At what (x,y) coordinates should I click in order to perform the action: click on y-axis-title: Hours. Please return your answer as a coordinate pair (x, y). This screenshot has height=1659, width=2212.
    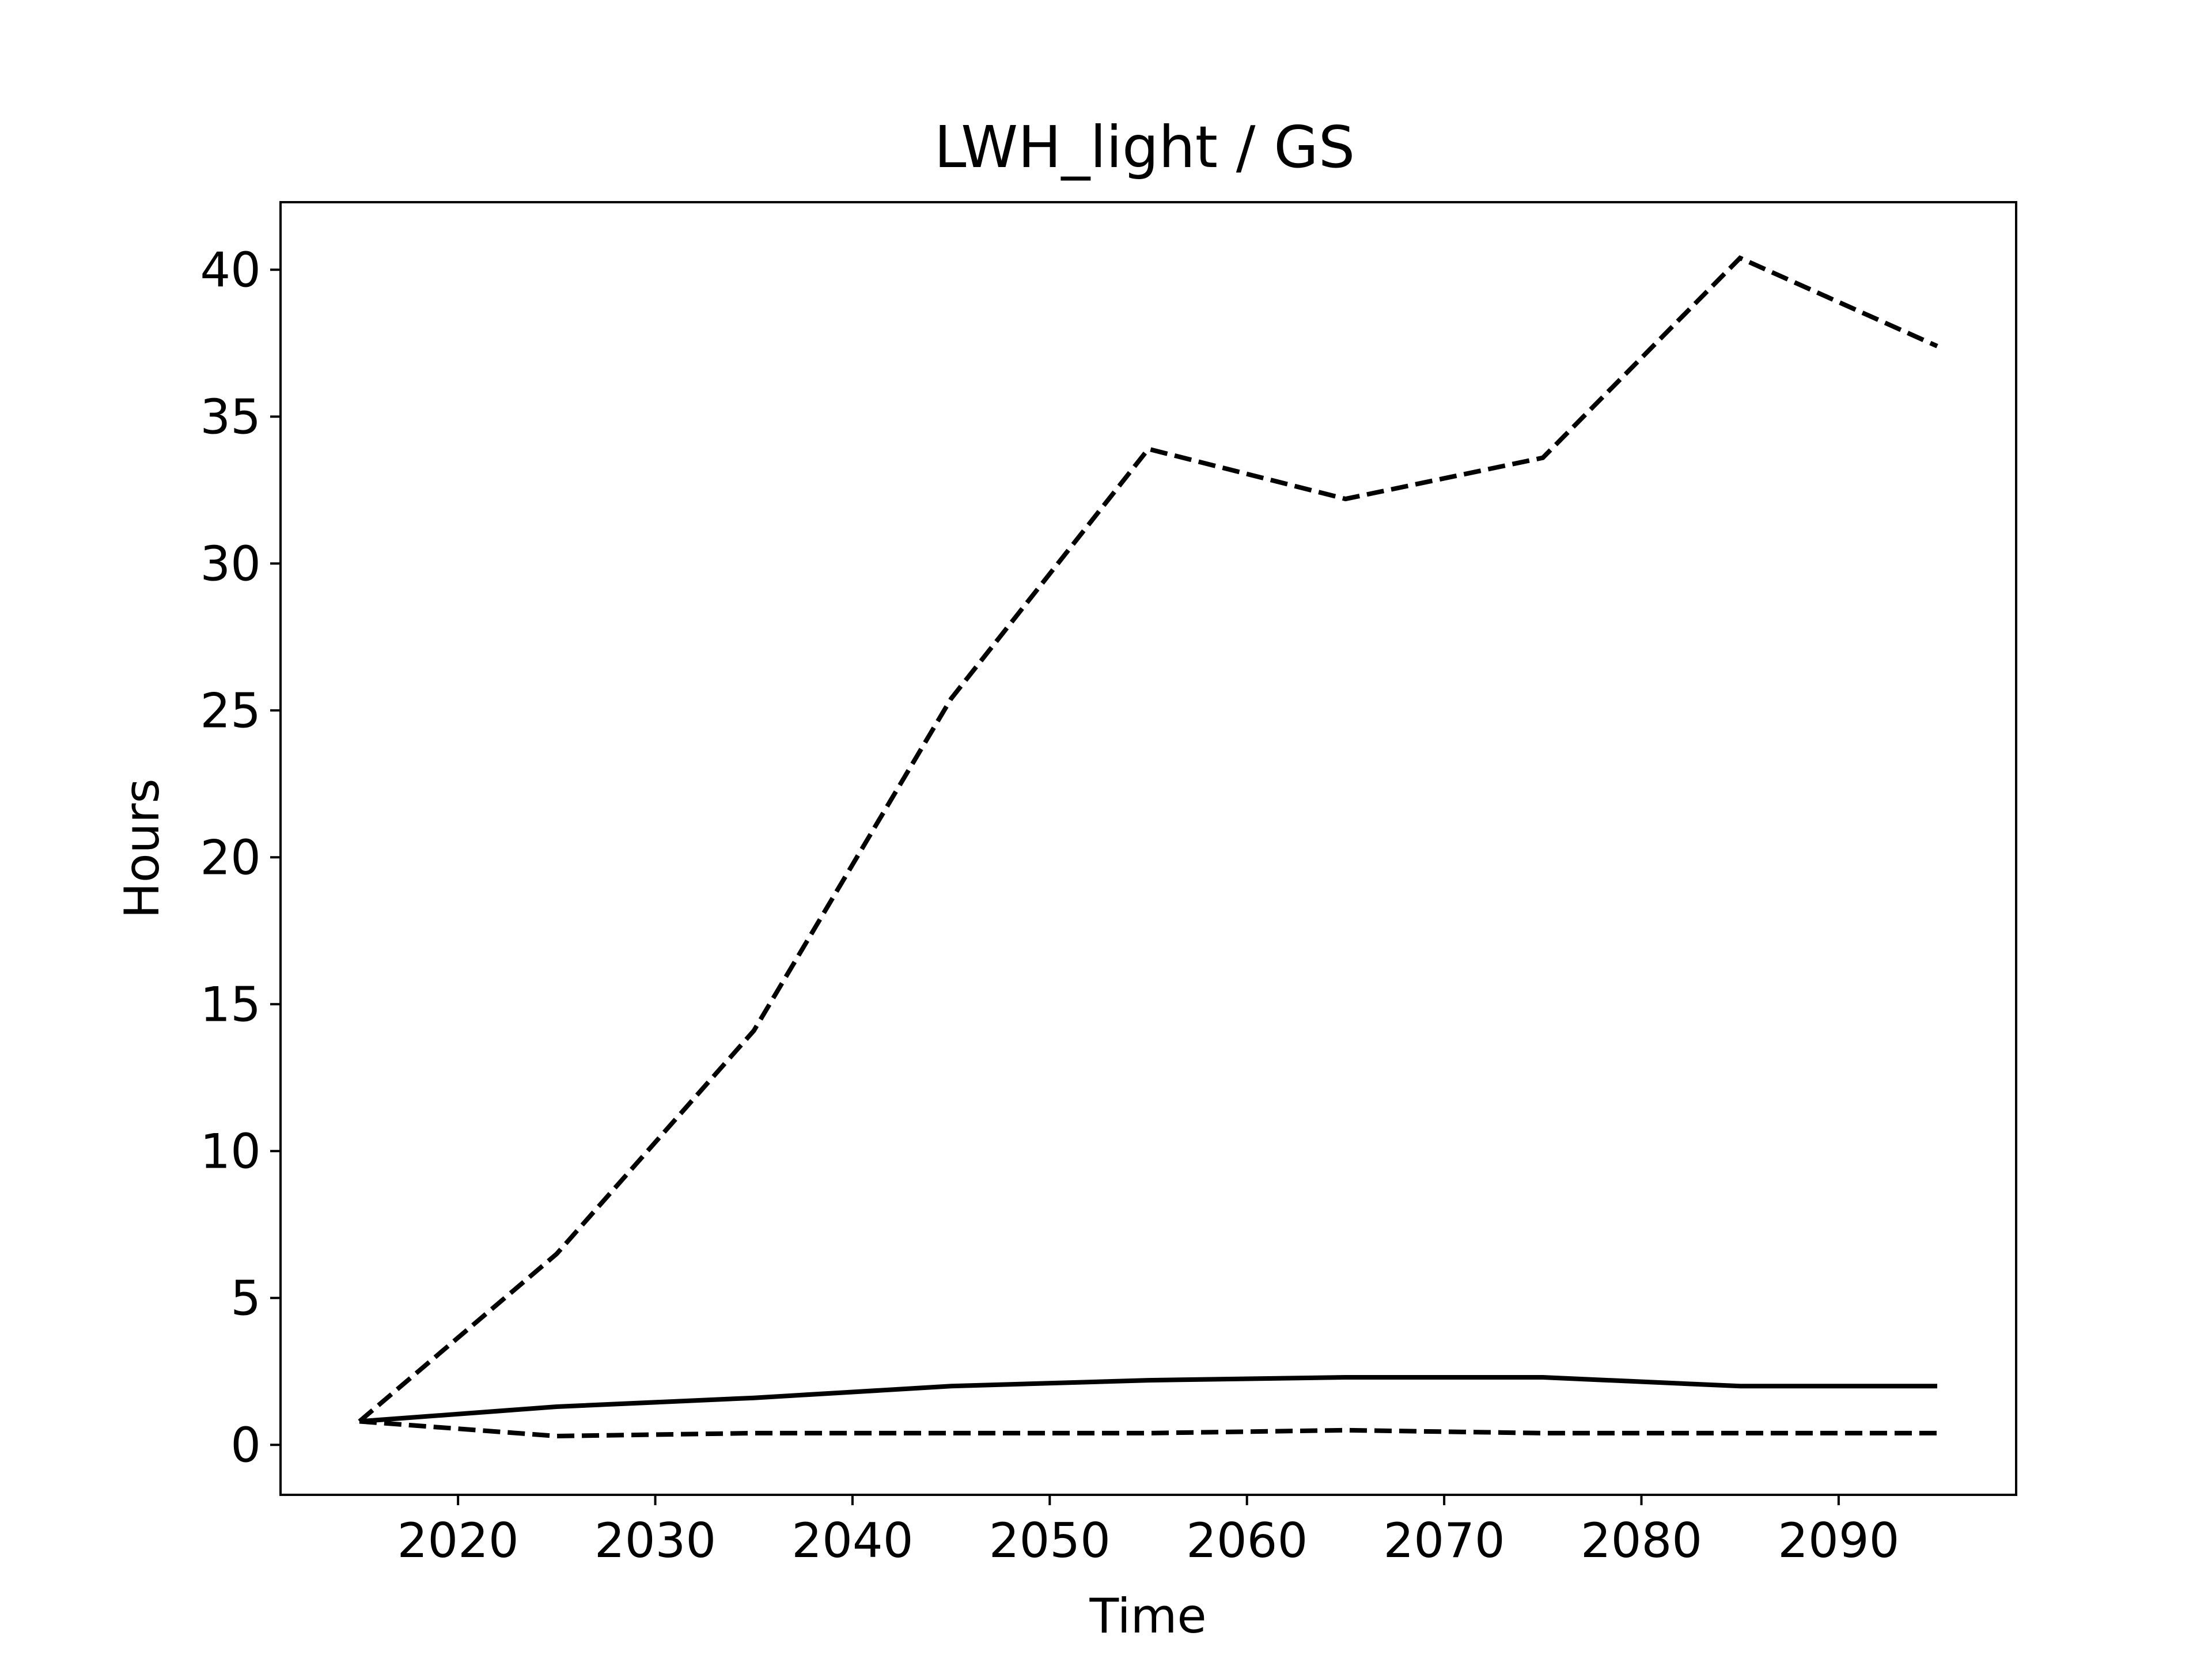
    Looking at the image, I should click on (142, 848).